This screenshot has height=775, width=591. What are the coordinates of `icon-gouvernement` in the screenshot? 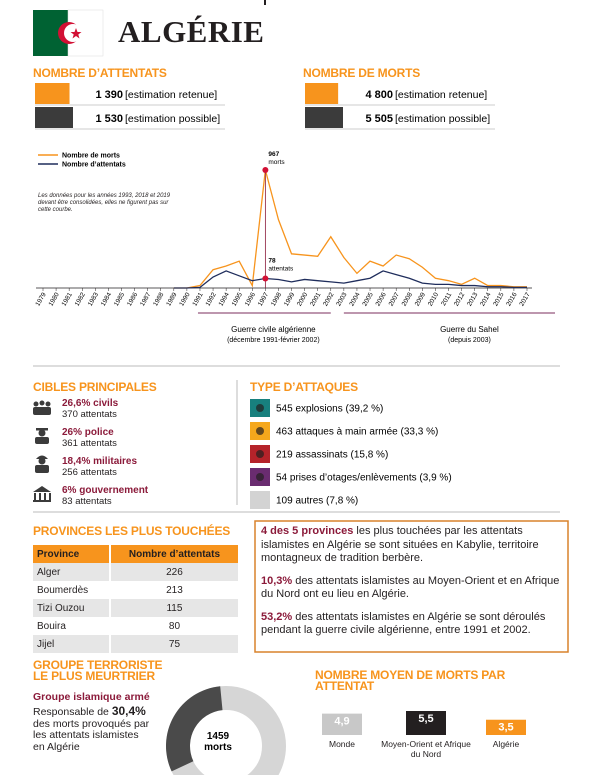 It's located at (35, 496).